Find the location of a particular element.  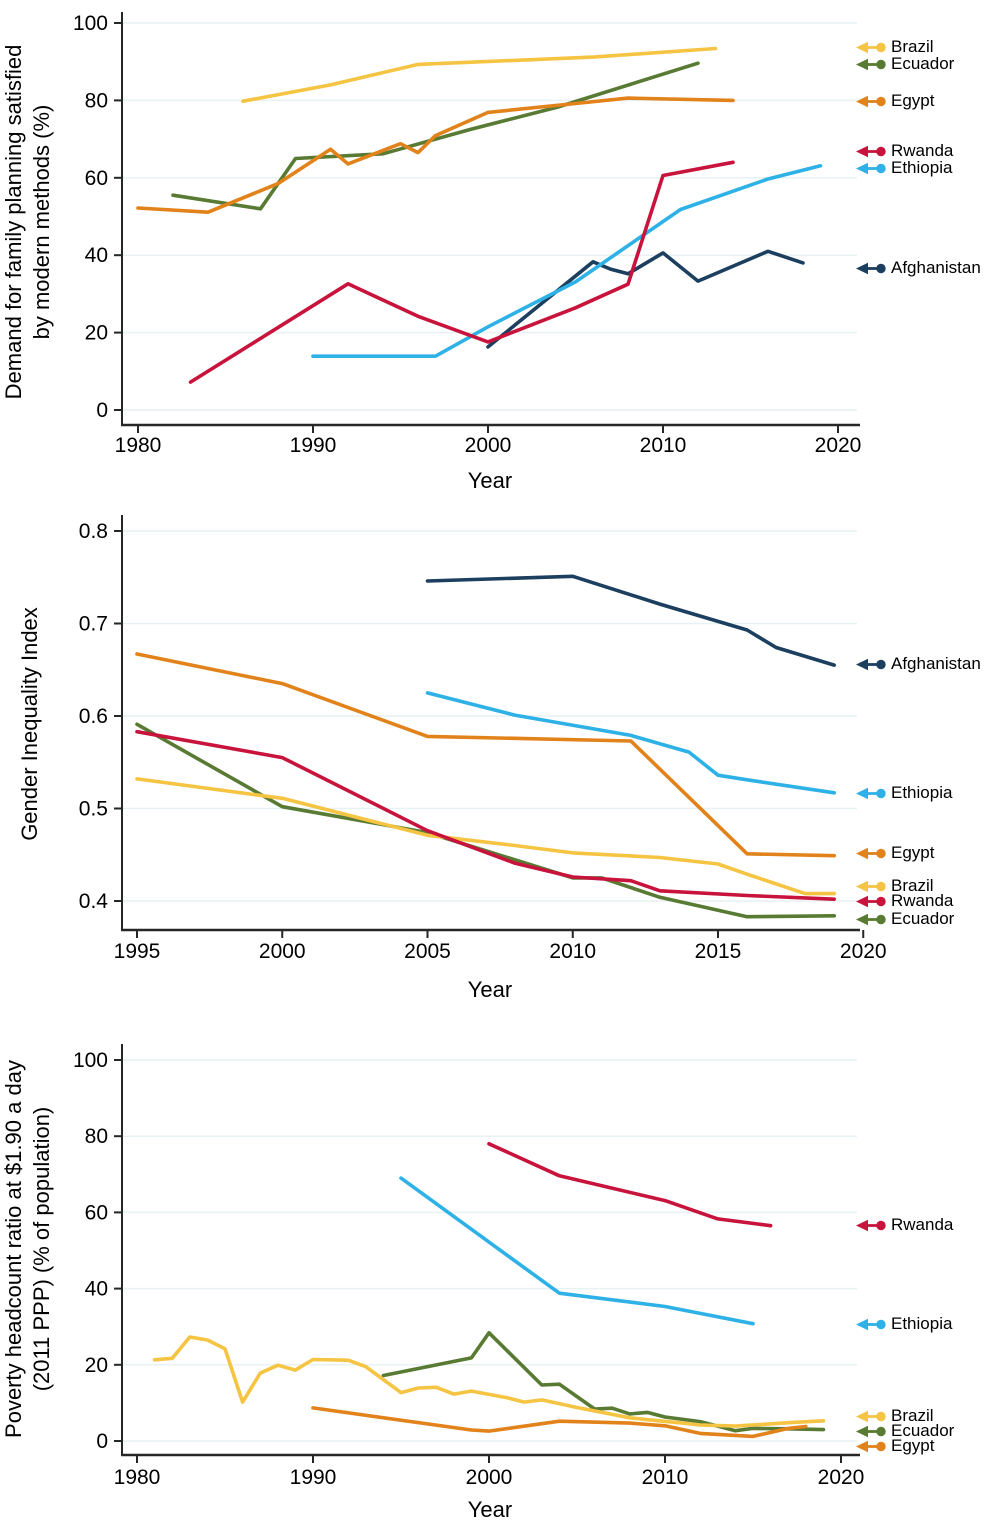

x-tick-label: 1995 is located at coordinates (137, 951).